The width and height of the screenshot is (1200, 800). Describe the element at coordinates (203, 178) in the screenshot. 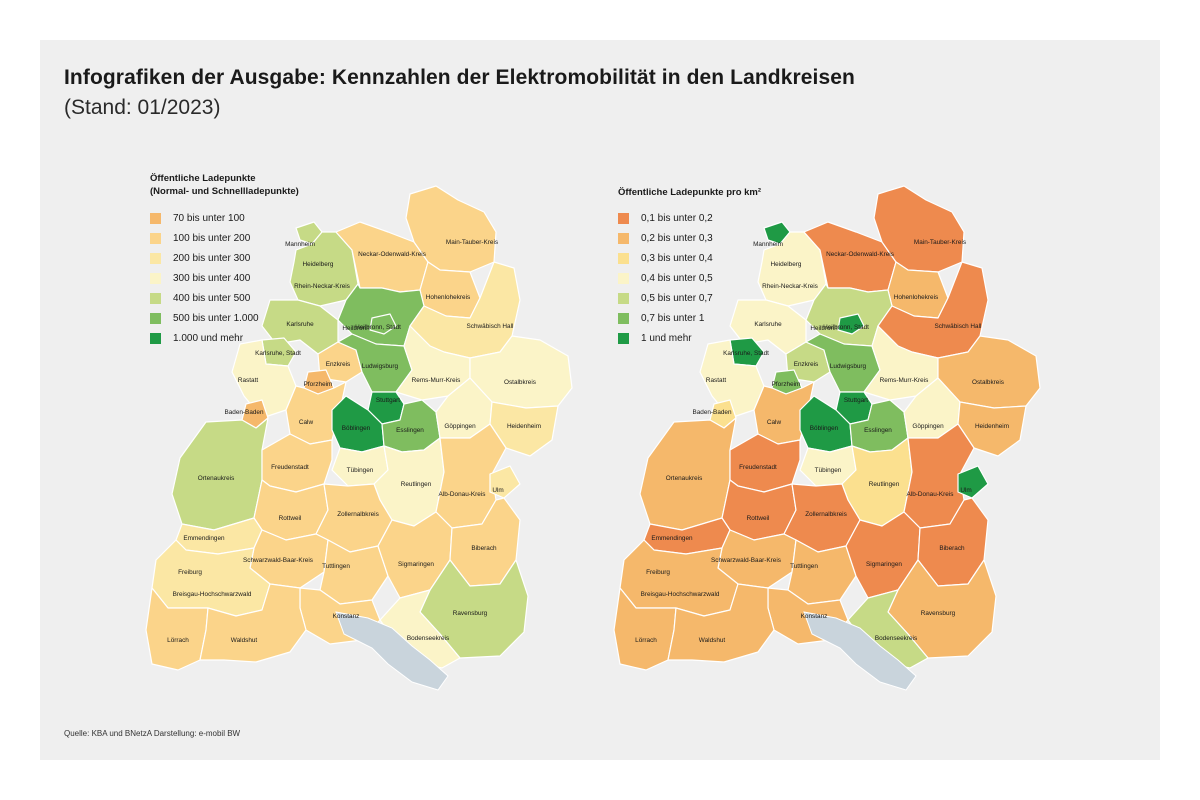

I see `legend-title-line: Öffentliche Ladepunkte` at that location.